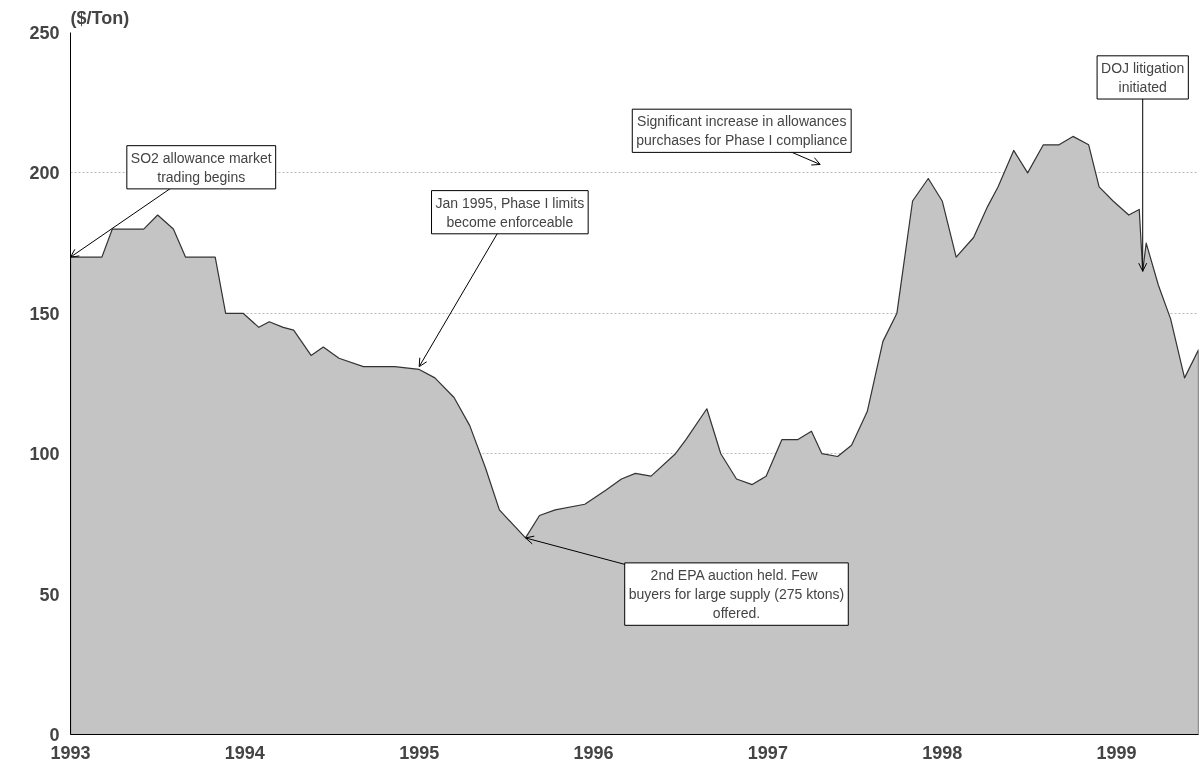  What do you see at coordinates (942, 752) in the screenshot?
I see `x-tick-label: 1998` at bounding box center [942, 752].